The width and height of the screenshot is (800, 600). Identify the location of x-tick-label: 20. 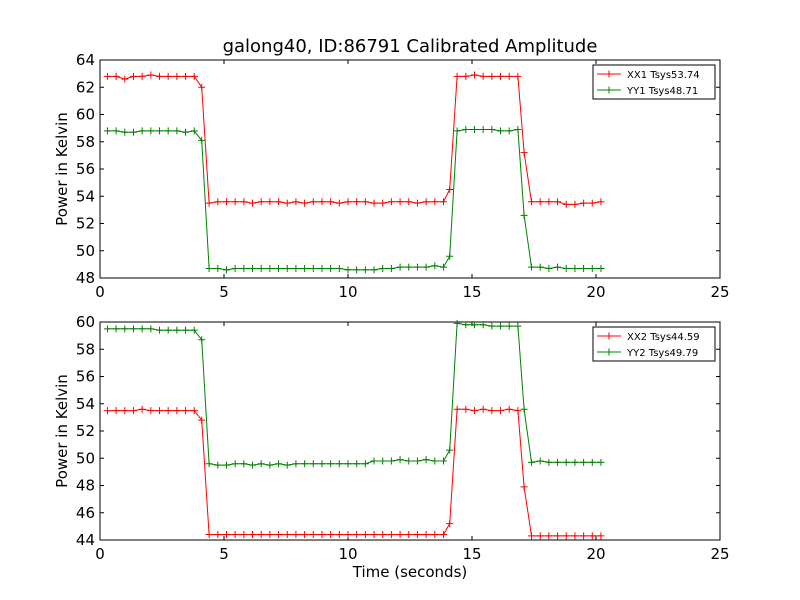
(595, 292).